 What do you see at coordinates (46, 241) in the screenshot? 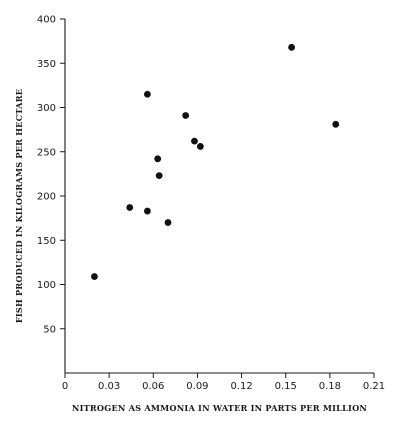
I see `y-tick-label: 150` at bounding box center [46, 241].